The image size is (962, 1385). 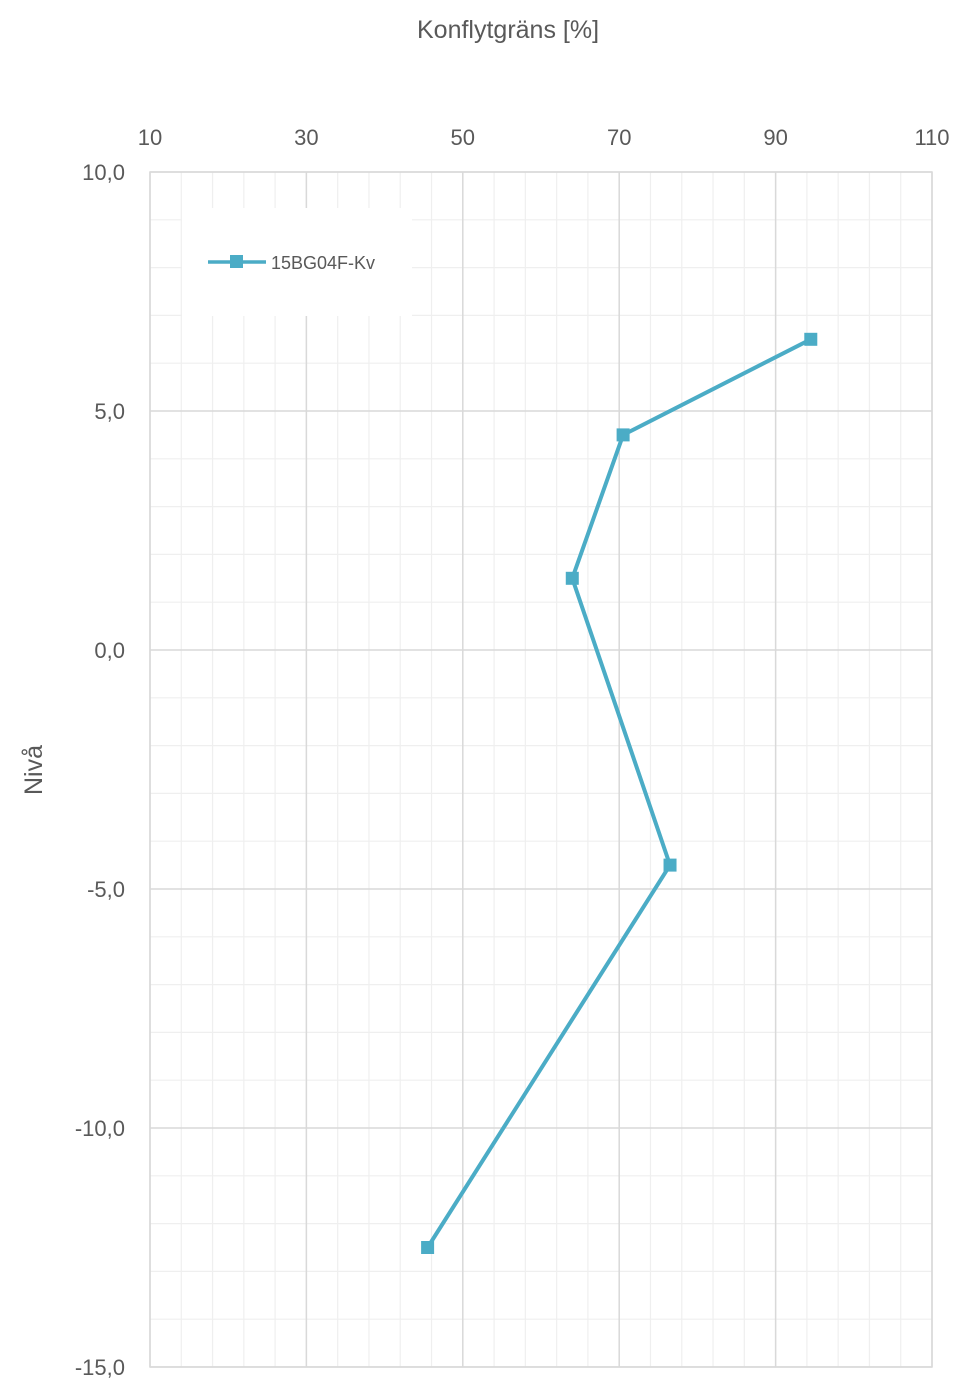 What do you see at coordinates (150, 137) in the screenshot?
I see `x-tick-label: 10` at bounding box center [150, 137].